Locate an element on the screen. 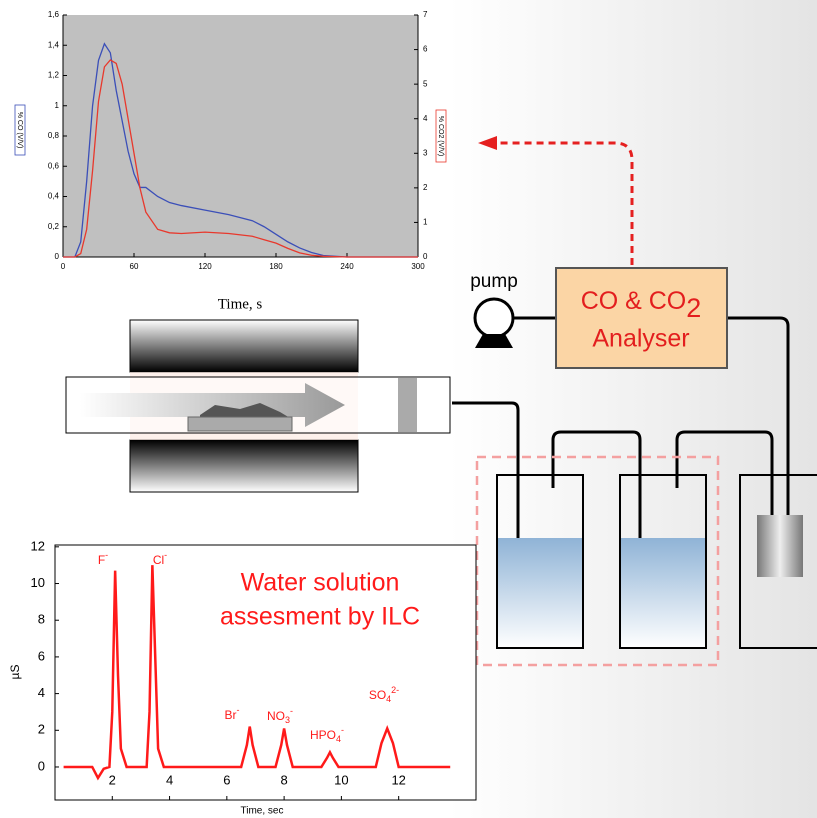 This screenshot has height=818, width=817. peak-label-text: NO is located at coordinates (276, 716).